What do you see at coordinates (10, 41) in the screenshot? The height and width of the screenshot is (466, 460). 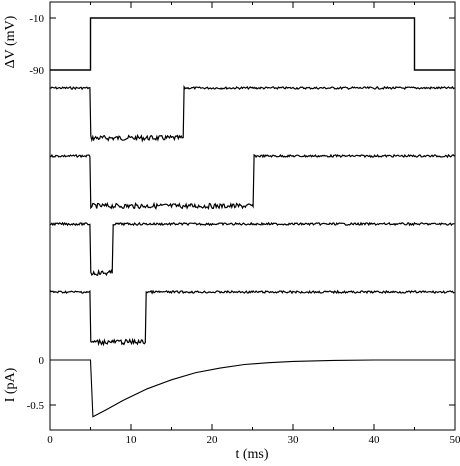 I see `voltage-axis-label: ΔV (mV)` at bounding box center [10, 41].